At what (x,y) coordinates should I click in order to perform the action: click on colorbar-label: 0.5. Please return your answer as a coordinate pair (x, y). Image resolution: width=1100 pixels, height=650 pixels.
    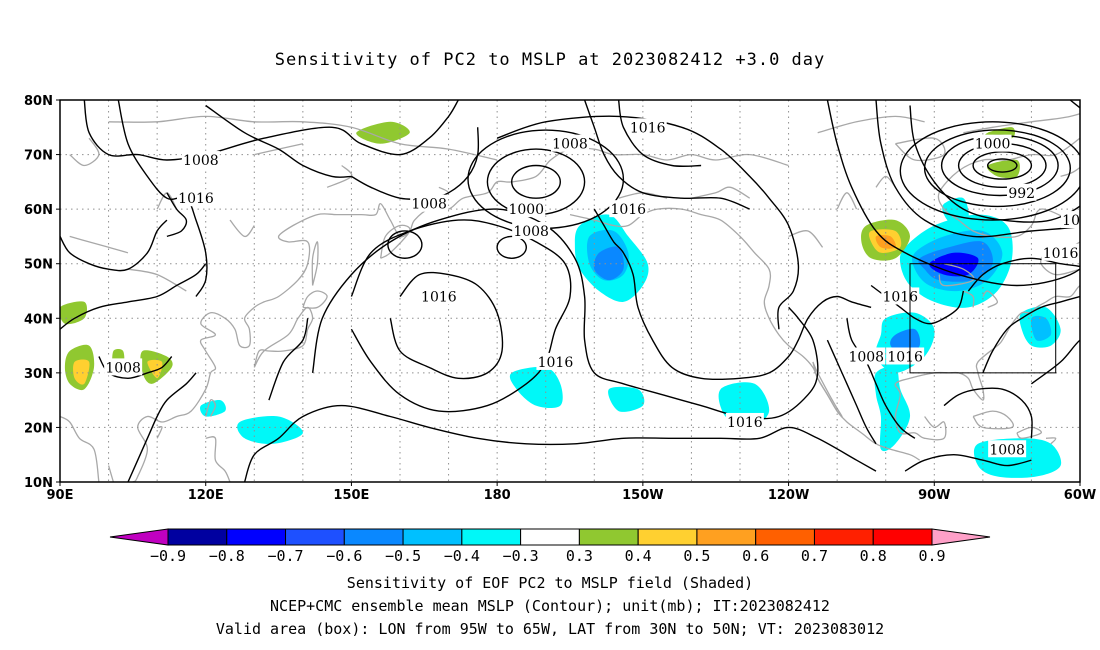
    Looking at the image, I should click on (696, 556).